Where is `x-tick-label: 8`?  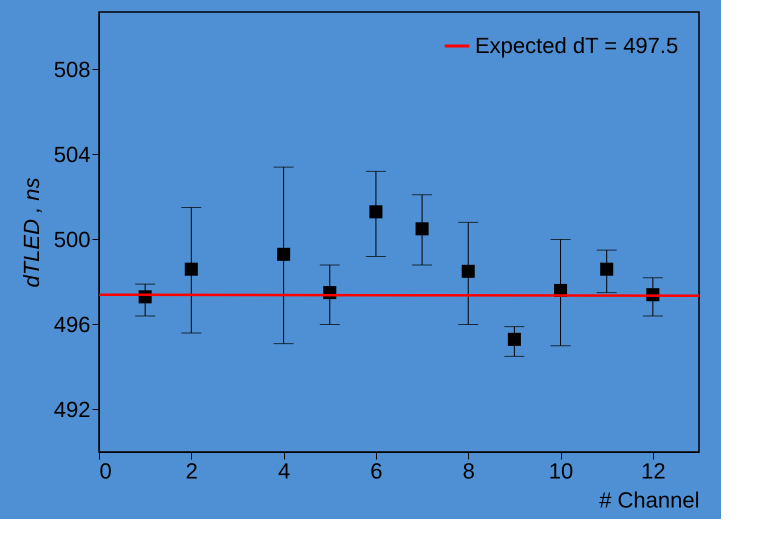
x-tick-label: 8 is located at coordinates (468, 471).